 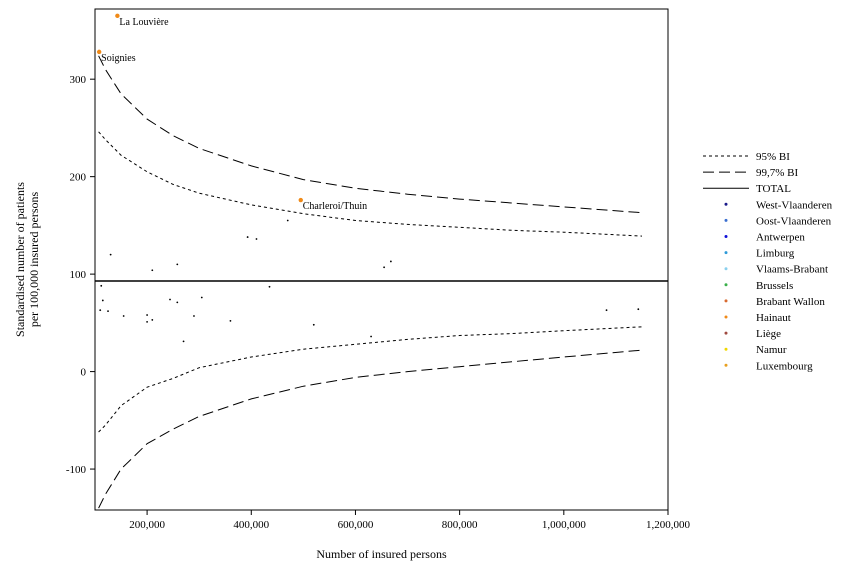 What do you see at coordinates (773, 318) in the screenshot?
I see `legend-label: Hainaut` at bounding box center [773, 318].